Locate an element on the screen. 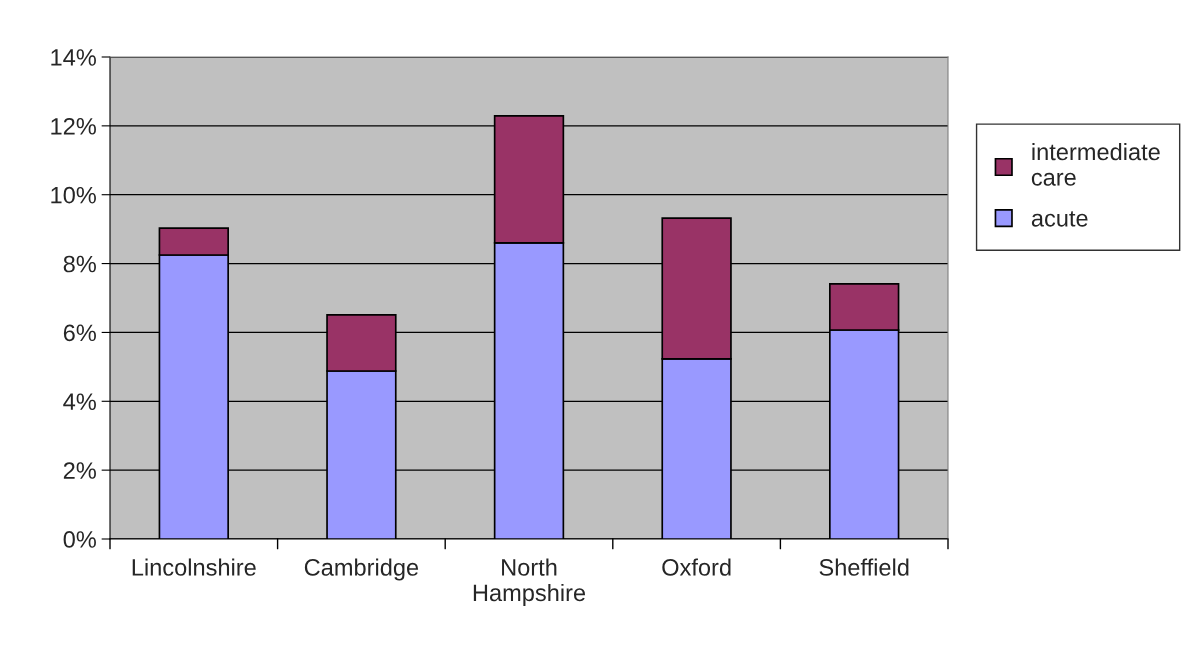  y-tick-label: 12% is located at coordinates (73, 126).